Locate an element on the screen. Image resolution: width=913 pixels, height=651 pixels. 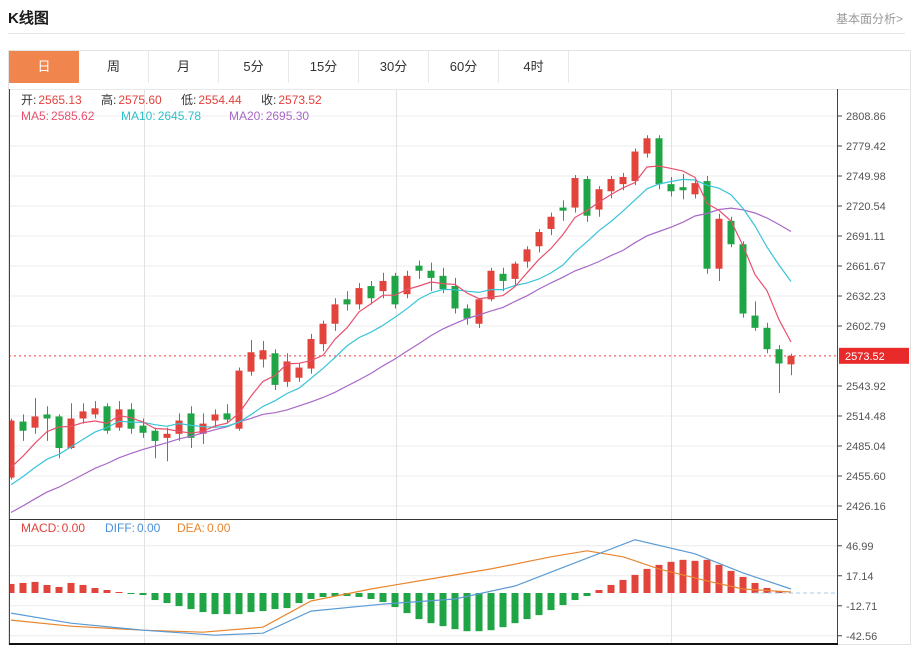
tab-日: 日 is located at coordinates (44, 67).